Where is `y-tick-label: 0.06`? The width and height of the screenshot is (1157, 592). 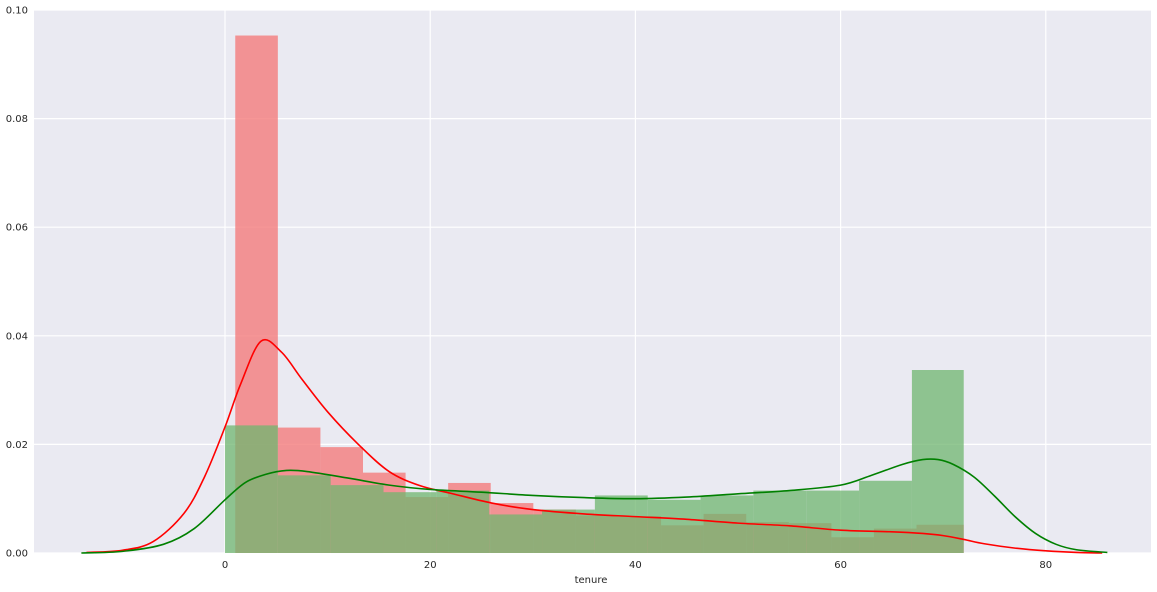
y-tick-label: 0.06 is located at coordinates (17, 228).